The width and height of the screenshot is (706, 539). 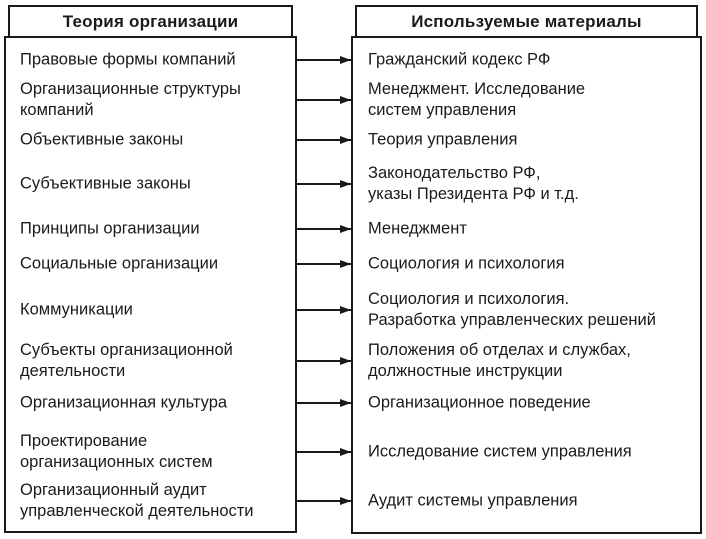 I want to click on material-item: Социология и психология, so click(x=466, y=263).